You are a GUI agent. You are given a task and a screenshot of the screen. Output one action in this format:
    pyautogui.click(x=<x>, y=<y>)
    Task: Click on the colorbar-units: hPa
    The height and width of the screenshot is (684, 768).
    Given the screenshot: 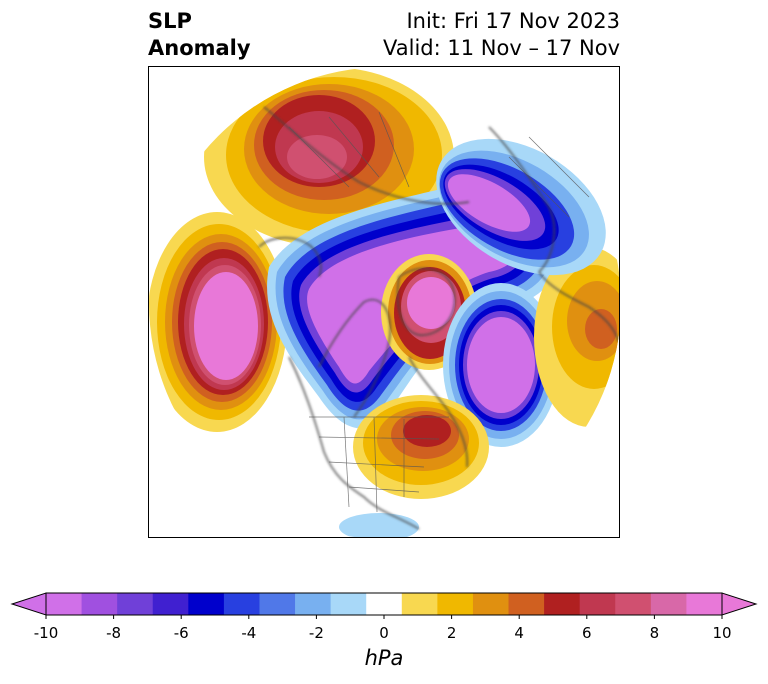 What is the action you would take?
    pyautogui.click(x=384, y=658)
    